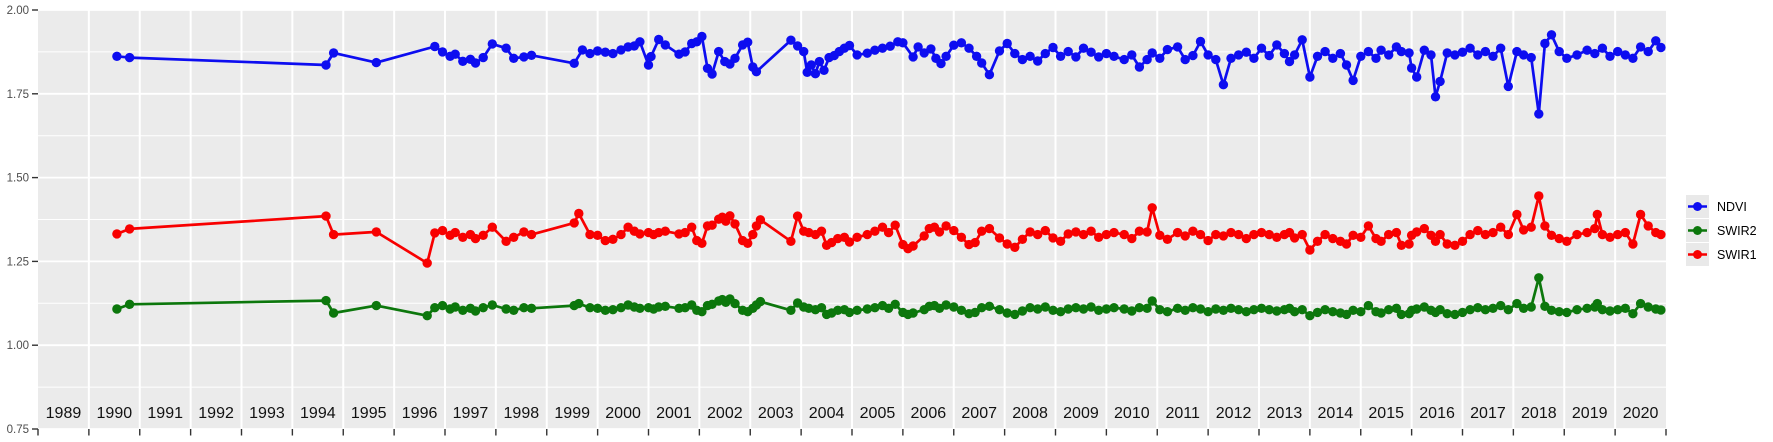 This screenshot has width=1773, height=442. Describe the element at coordinates (64, 413) in the screenshot. I see `svg-text: 1989` at that location.